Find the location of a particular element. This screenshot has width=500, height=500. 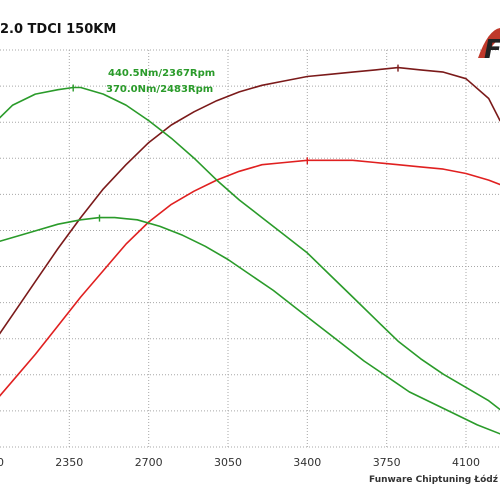

annotation-peak-tuned: 440.5Nm/2367Rpm is located at coordinates (161, 73).